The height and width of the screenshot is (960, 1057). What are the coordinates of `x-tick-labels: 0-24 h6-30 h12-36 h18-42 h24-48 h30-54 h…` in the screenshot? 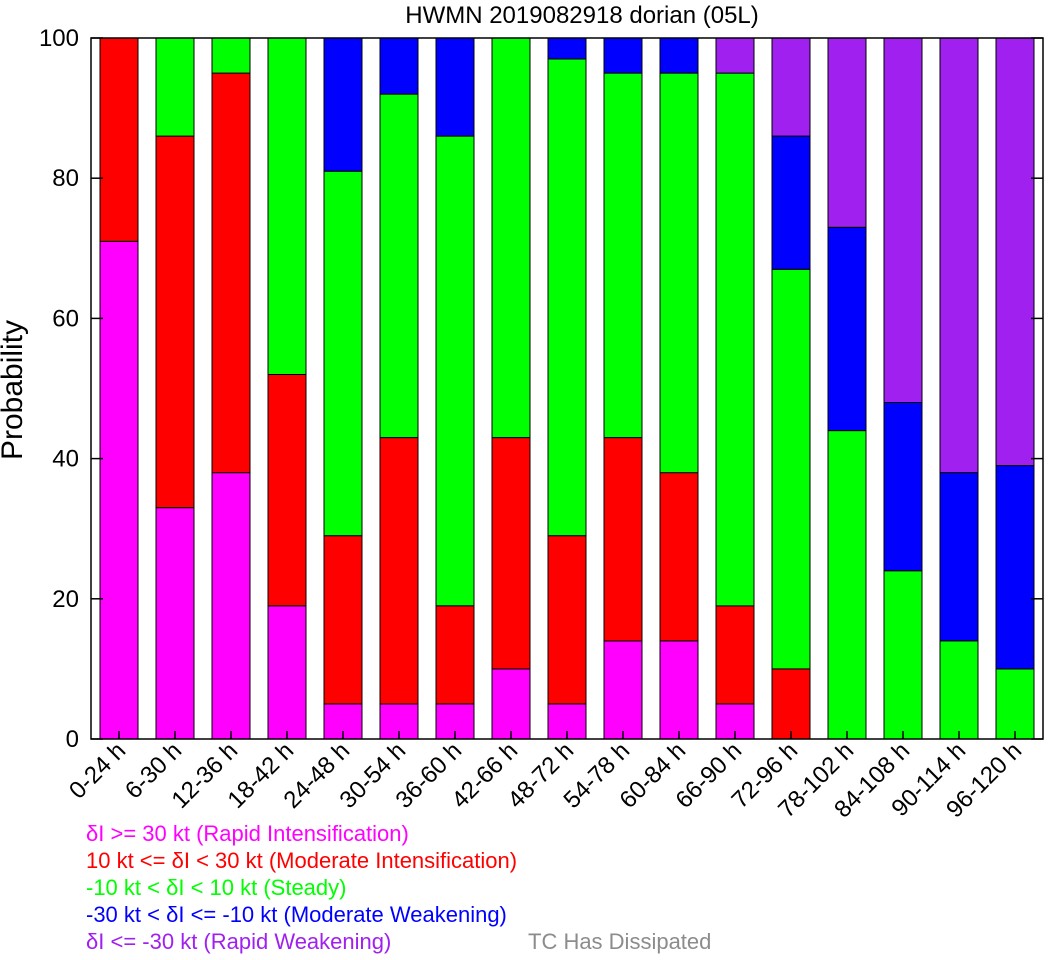 It's located at (545, 780).